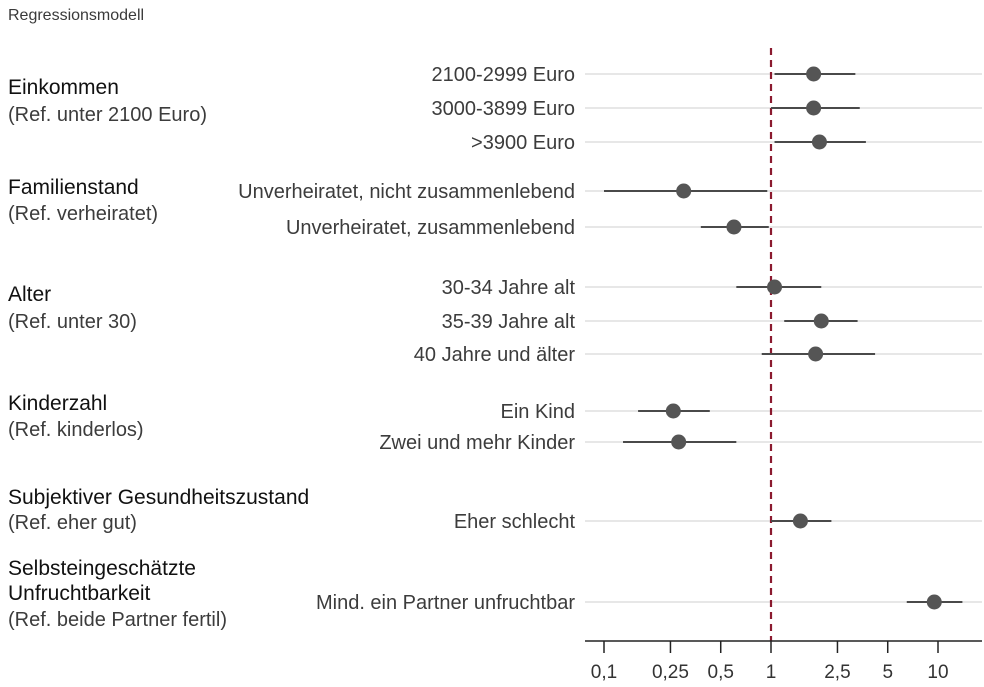 Image resolution: width=984 pixels, height=687 pixels. I want to click on x-tick-label: 2,5, so click(837, 672).